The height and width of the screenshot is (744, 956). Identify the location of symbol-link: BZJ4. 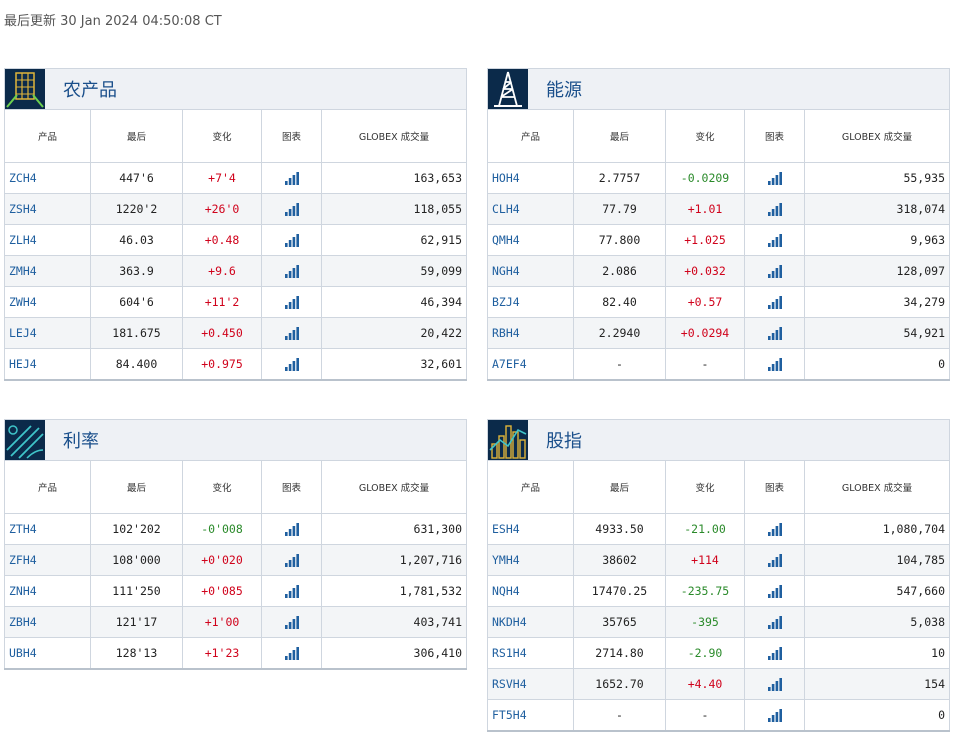
(530, 302).